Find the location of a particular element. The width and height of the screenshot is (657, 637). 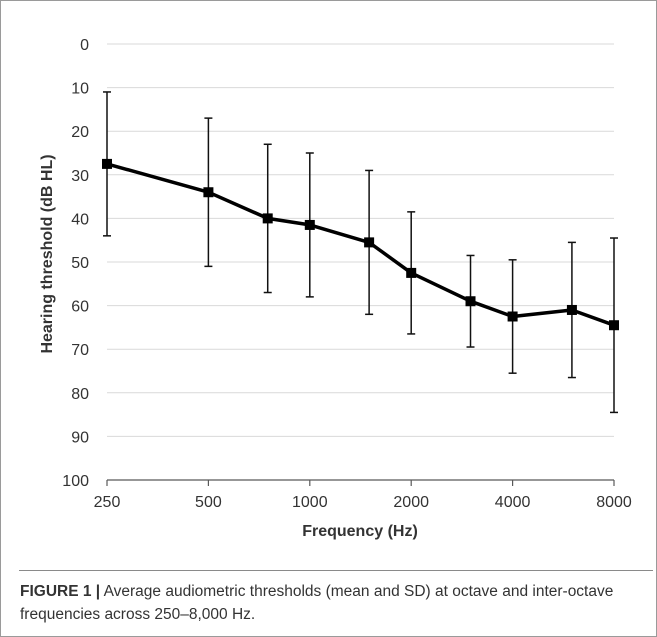

axes is located at coordinates (360, 482).